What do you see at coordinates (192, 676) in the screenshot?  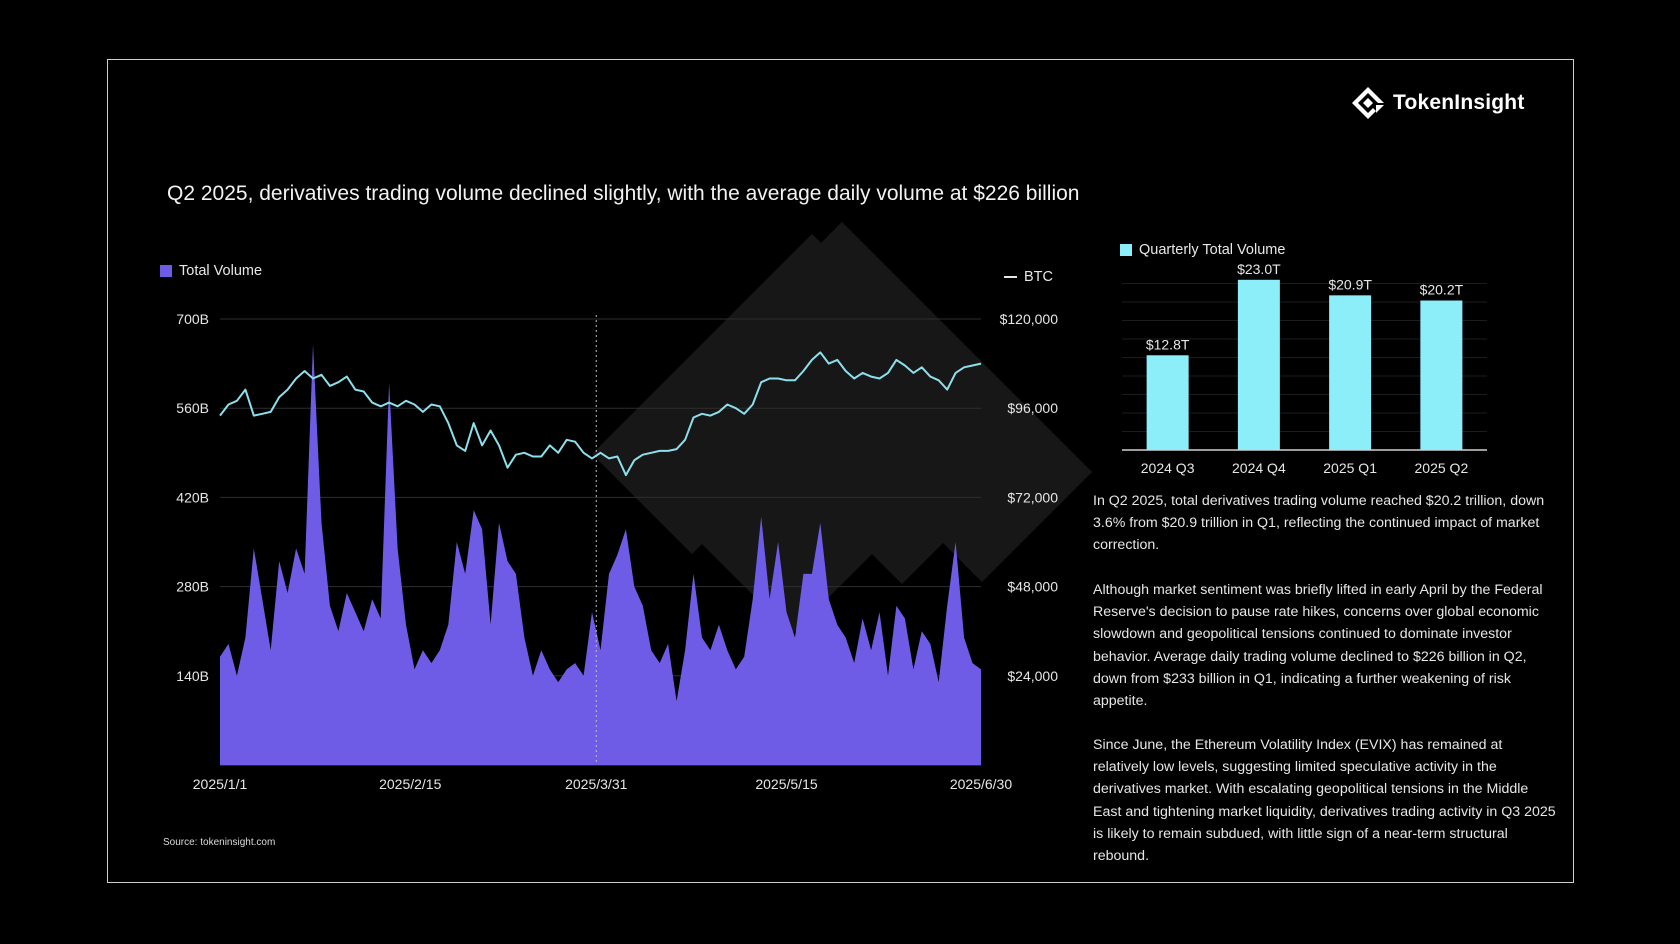 I see `y-left-tick-label: 140B` at bounding box center [192, 676].